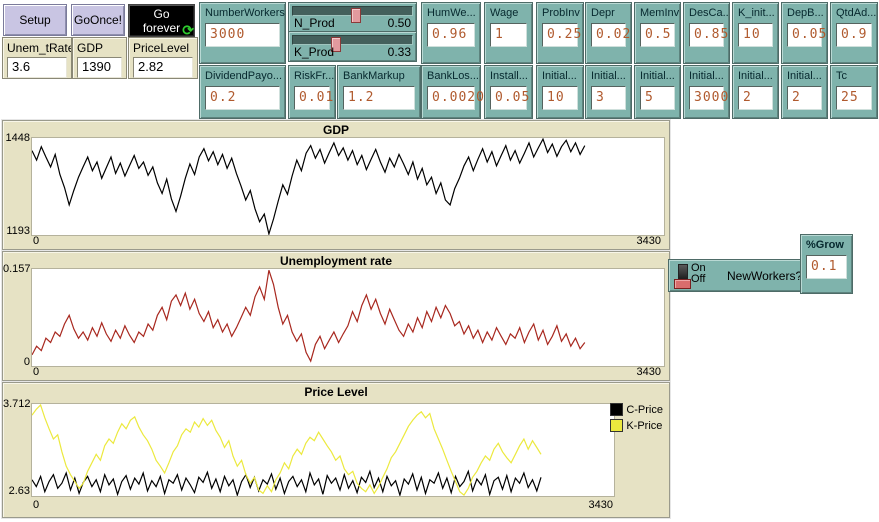 The image size is (879, 522). Describe the element at coordinates (348, 186) in the screenshot. I see `gdp-plot-canvas` at that location.